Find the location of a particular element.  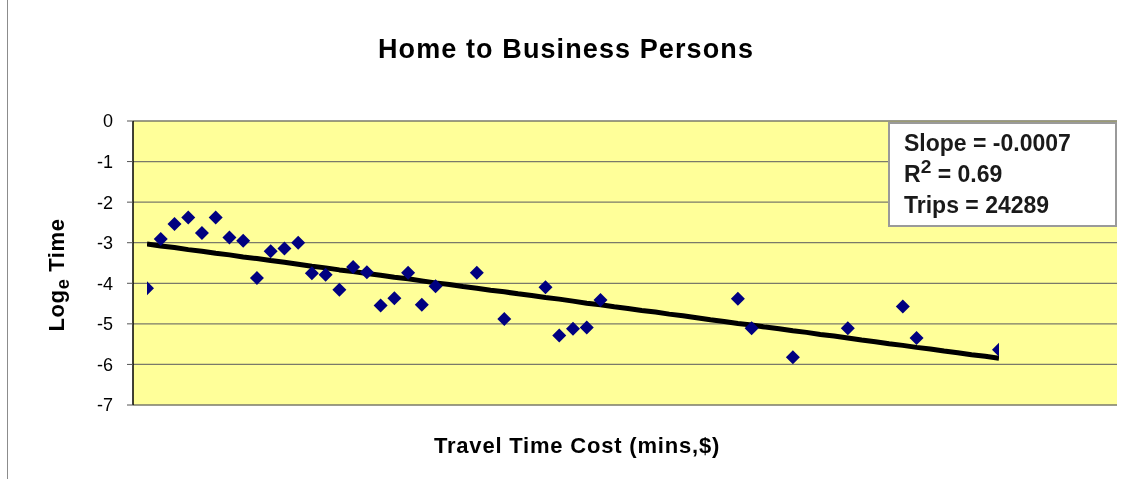

y-tick-label: -7 is located at coordinates (104, 405).